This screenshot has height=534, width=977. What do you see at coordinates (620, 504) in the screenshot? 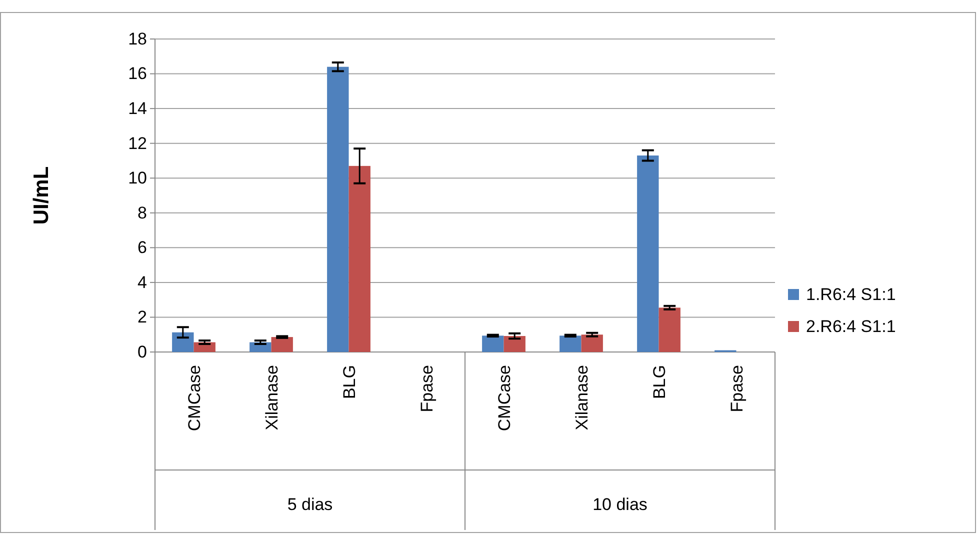
I see `text: 10 dias` at bounding box center [620, 504].